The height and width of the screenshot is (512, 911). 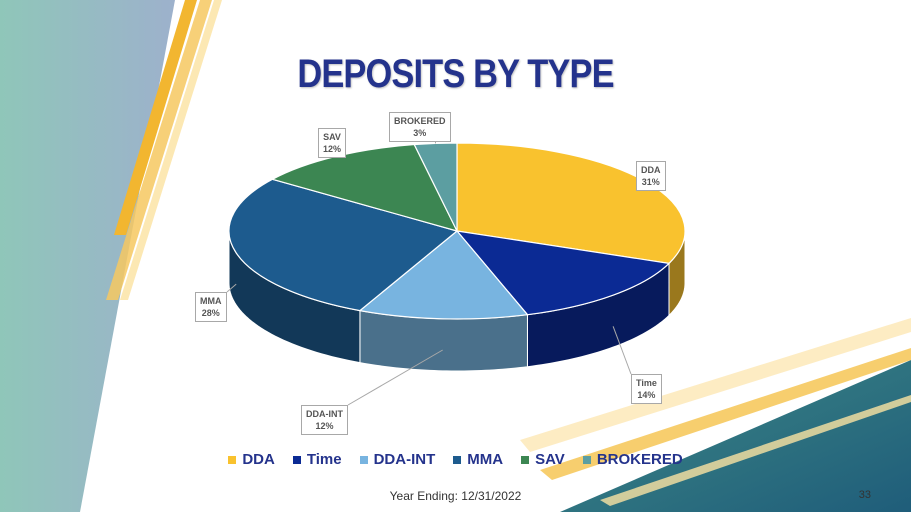 What do you see at coordinates (646, 383) in the screenshot?
I see `data-label-category: Time` at bounding box center [646, 383].